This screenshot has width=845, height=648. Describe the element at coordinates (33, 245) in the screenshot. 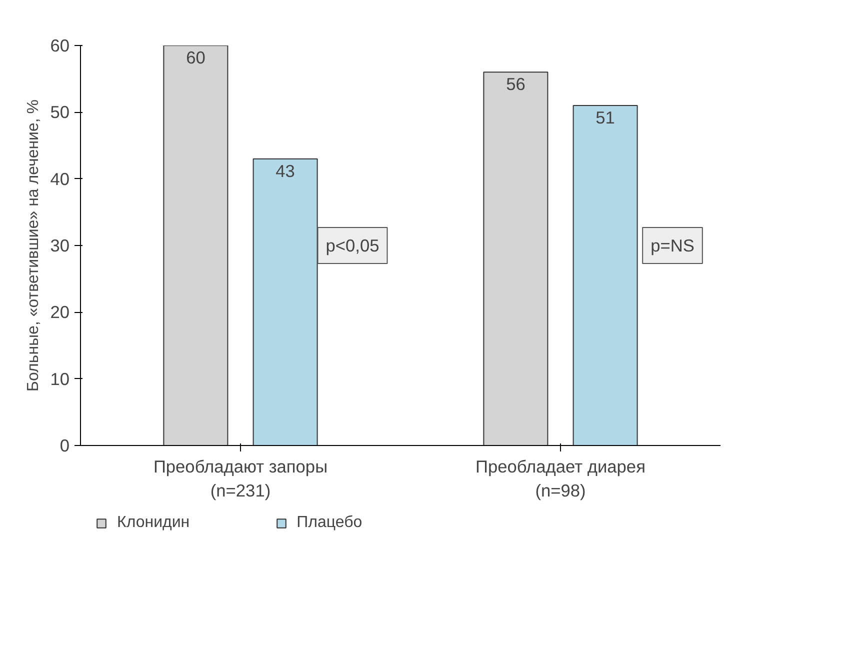

I see `y-axis-title: Больные, «ответившие» на лечение, %` at that location.